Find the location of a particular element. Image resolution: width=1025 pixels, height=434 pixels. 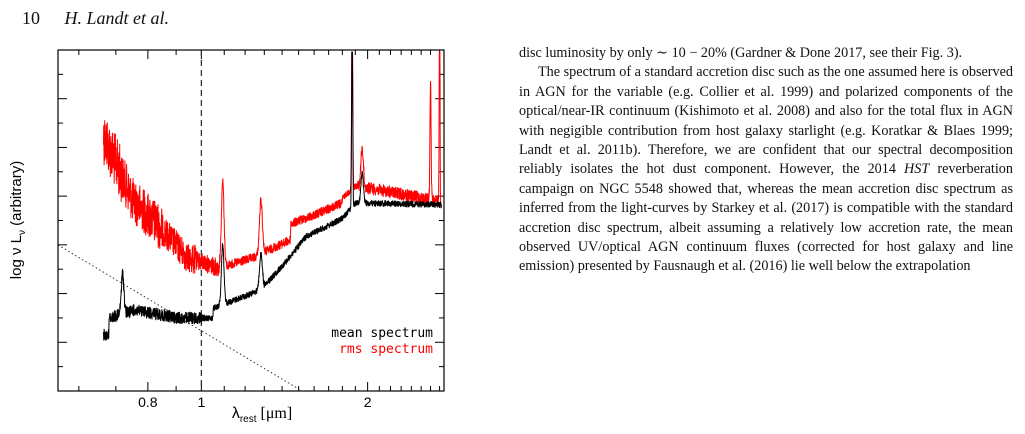

x-axis-label: λrest [μm] is located at coordinates (262, 415).